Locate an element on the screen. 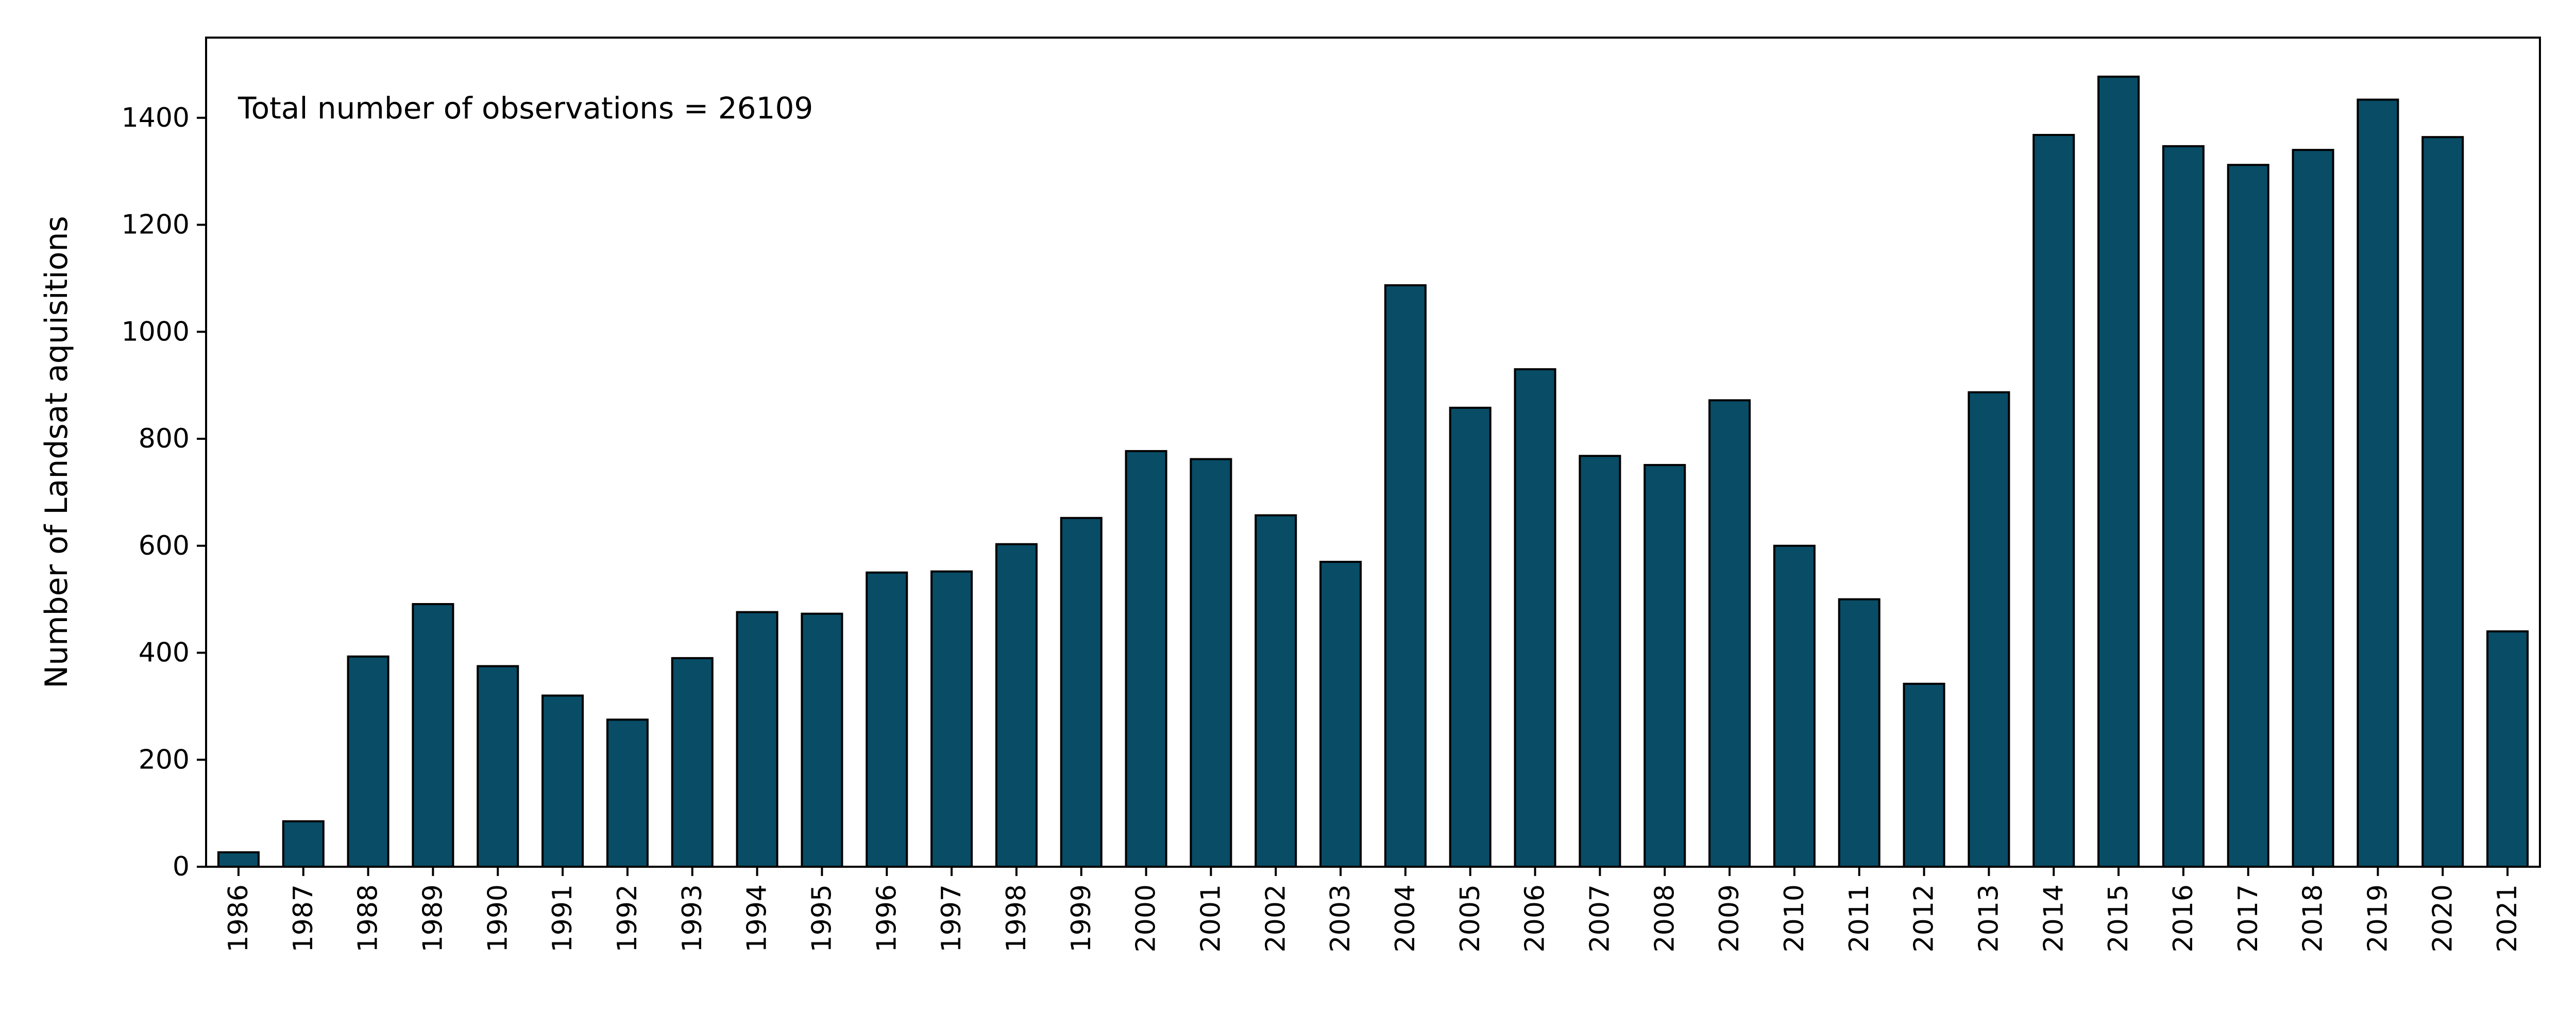 This screenshot has height=1030, width=2576. bar-2006 is located at coordinates (1535, 618).